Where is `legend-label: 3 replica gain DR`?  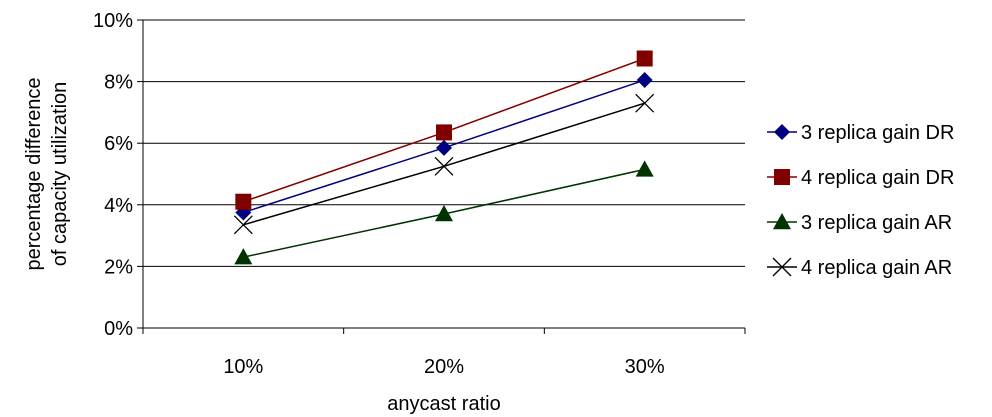
legend-label: 3 replica gain DR is located at coordinates (877, 133).